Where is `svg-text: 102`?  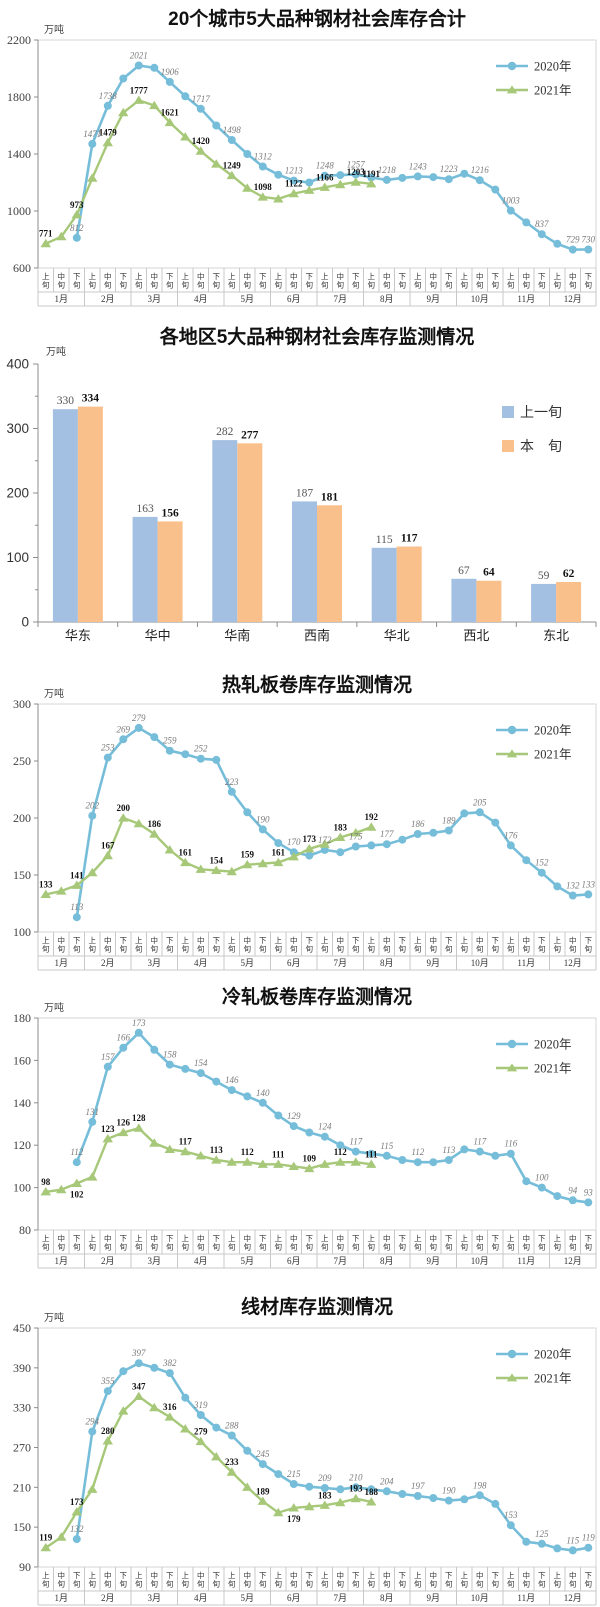
svg-text: 102 is located at coordinates (77, 1194).